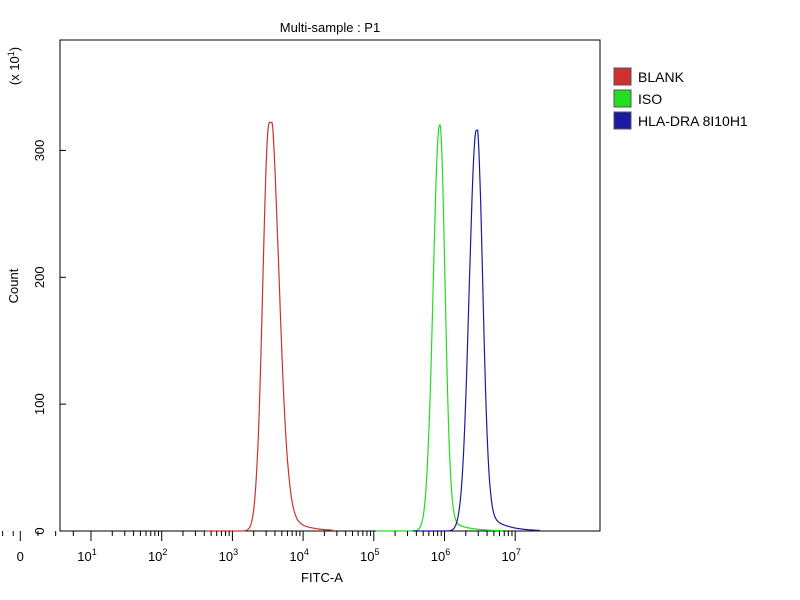  I want to click on x-axis-title: FITC-A, so click(322, 577).